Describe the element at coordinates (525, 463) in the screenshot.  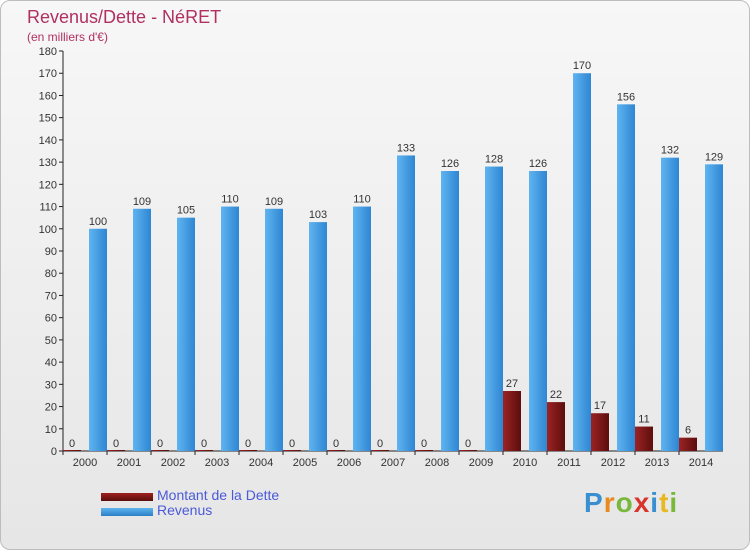
I see `x-tick-label: 2010` at that location.